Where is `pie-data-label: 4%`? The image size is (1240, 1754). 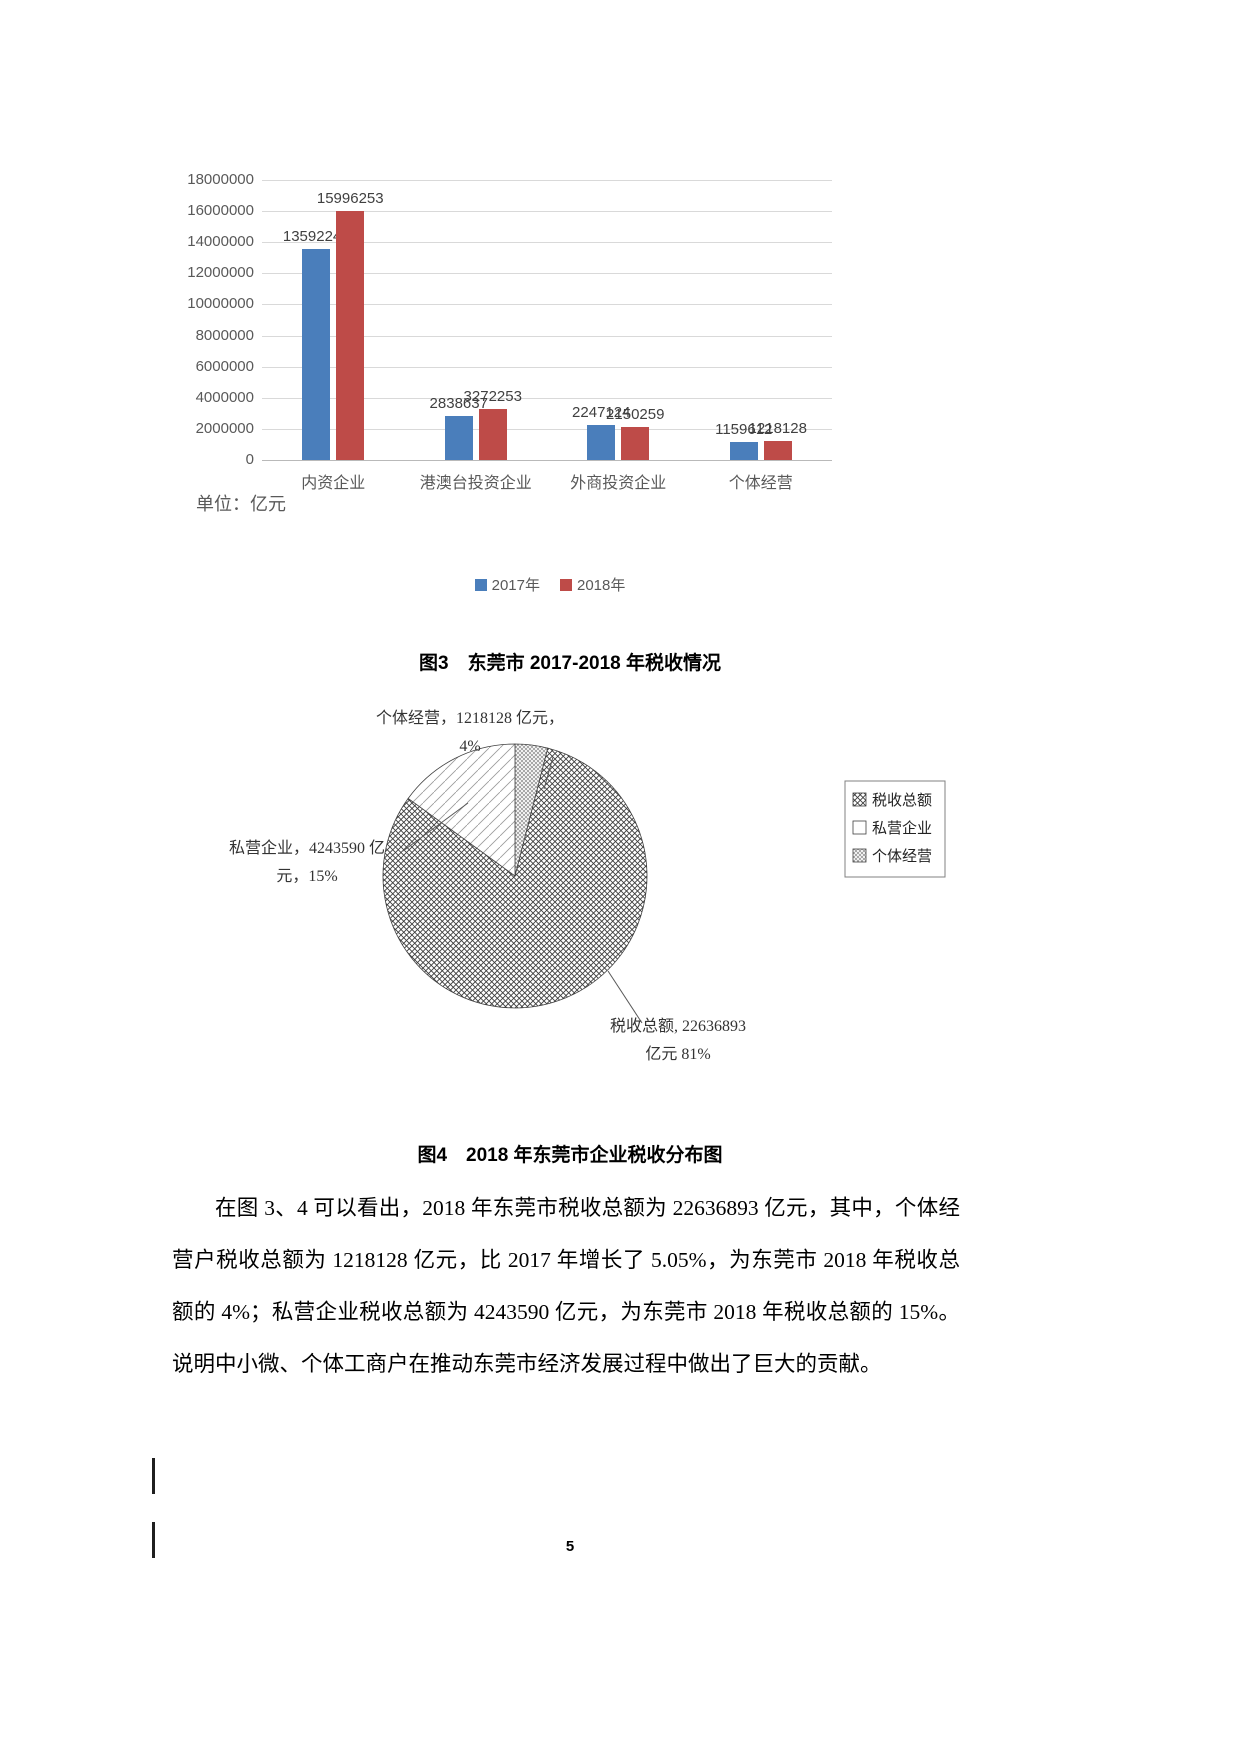
pie-data-label: 4% is located at coordinates (469, 746).